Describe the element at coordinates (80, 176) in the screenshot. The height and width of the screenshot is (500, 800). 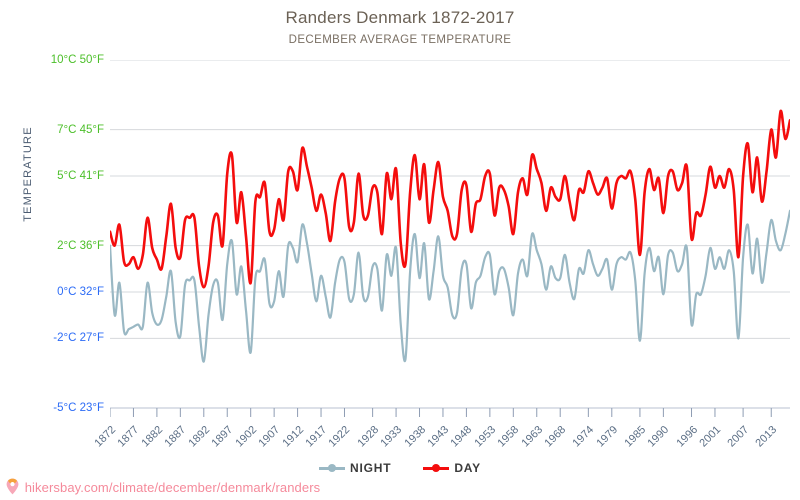
I see `y-axis-tick-label: 5°C 41°F` at that location.